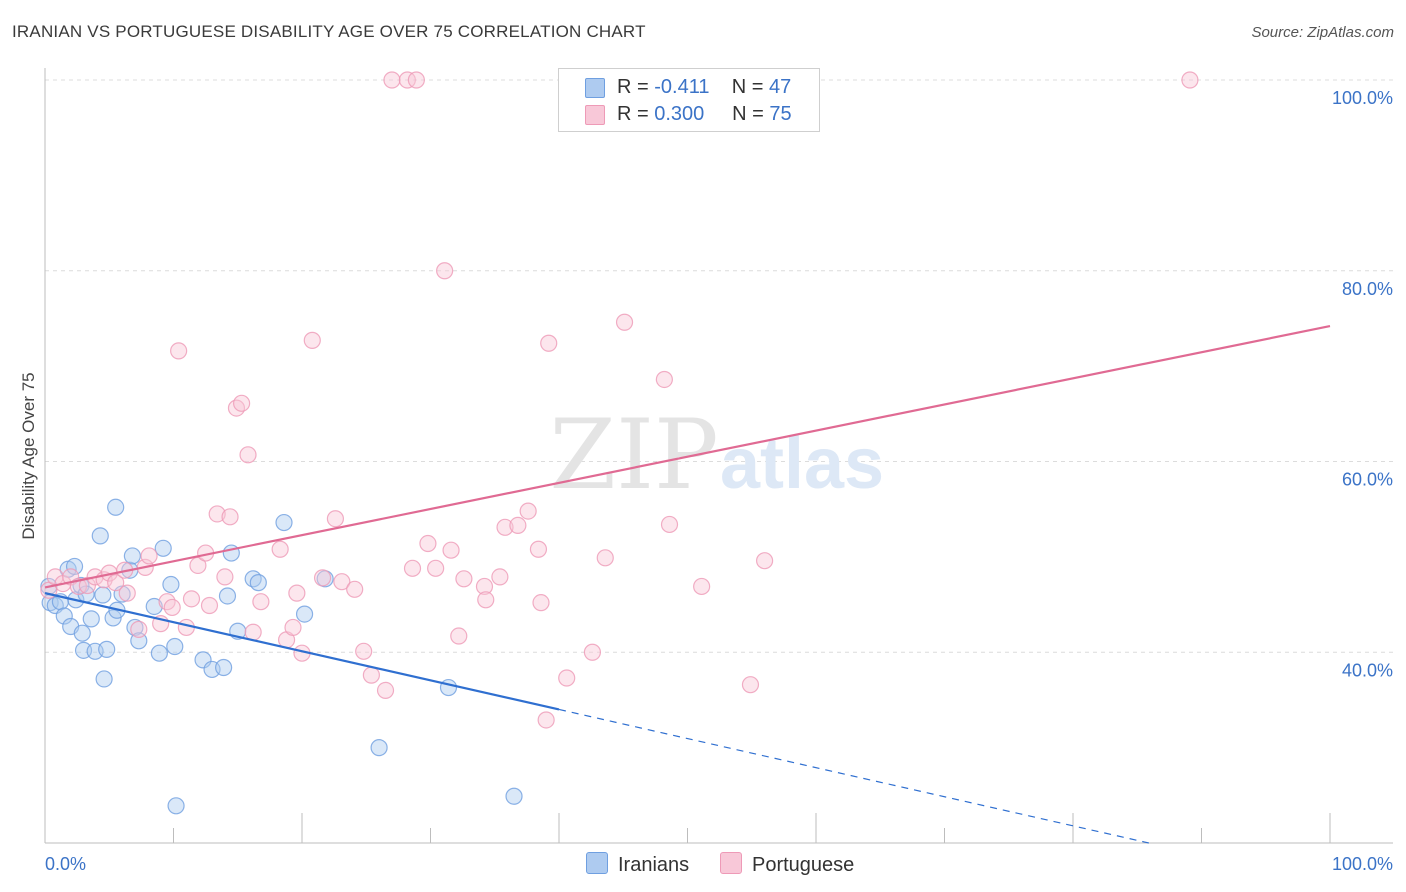 The height and width of the screenshot is (892, 1406). I want to click on legend-item-iranians: Iranians, so click(637, 864).